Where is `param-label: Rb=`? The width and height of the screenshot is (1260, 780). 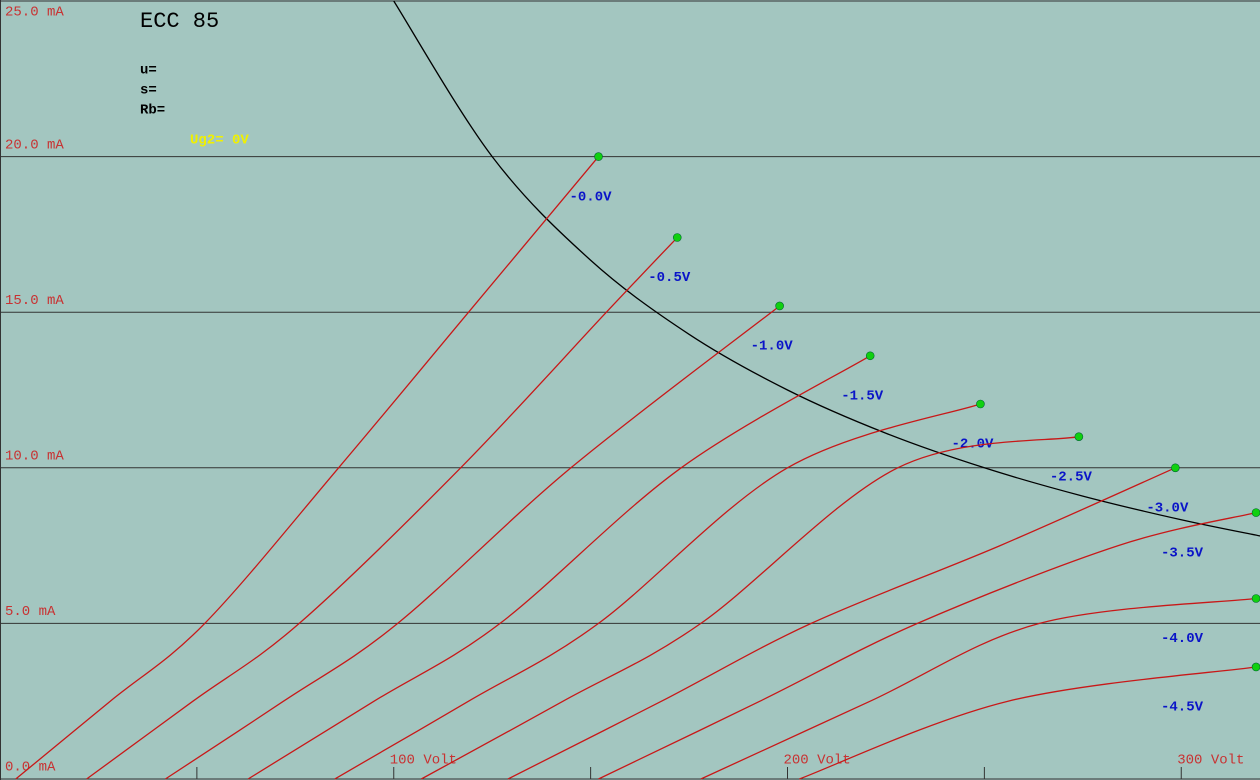 param-label: Rb= is located at coordinates (152, 111).